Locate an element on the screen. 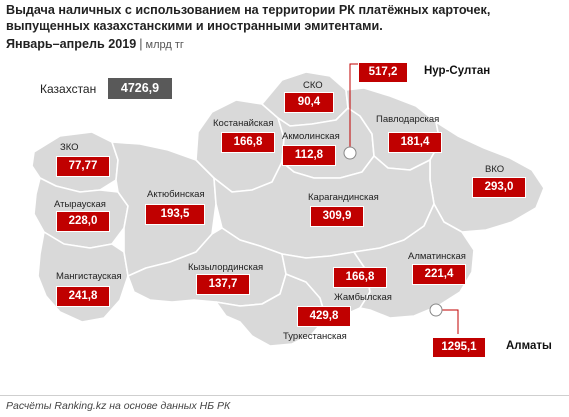 This screenshot has width=569, height=417. region-value-aktobe: 193,5 is located at coordinates (175, 214).